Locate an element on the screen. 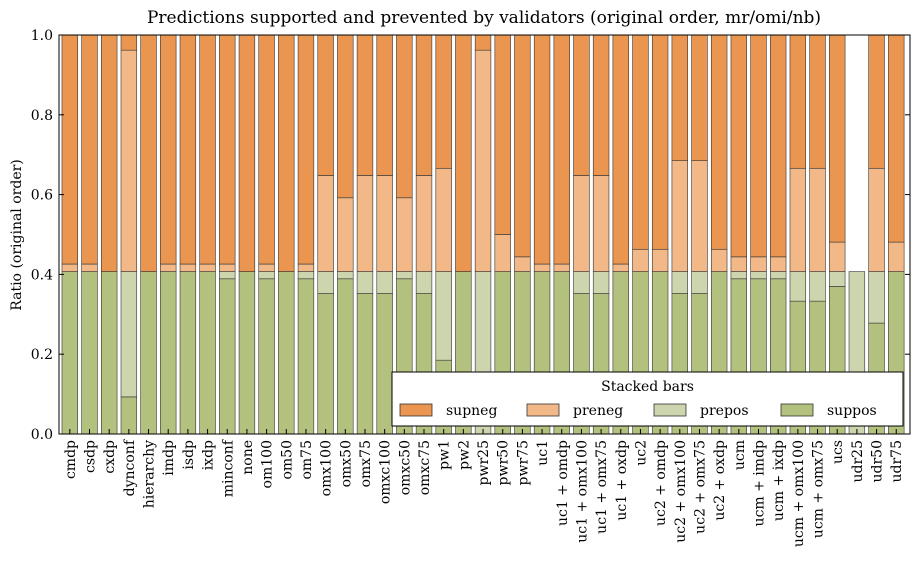 This screenshot has height=566, width=921. x-tick-label: none is located at coordinates (248, 457).